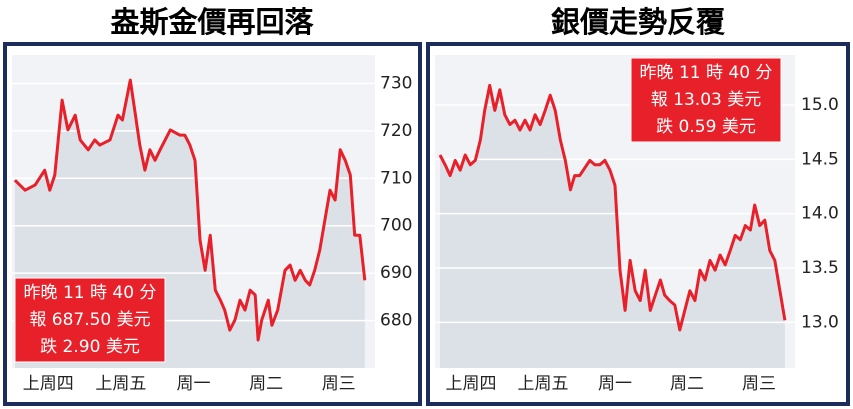 The width and height of the screenshot is (853, 409). Describe the element at coordinates (211, 22) in the screenshot. I see `chart-title: 盎斯金價再回落` at that location.